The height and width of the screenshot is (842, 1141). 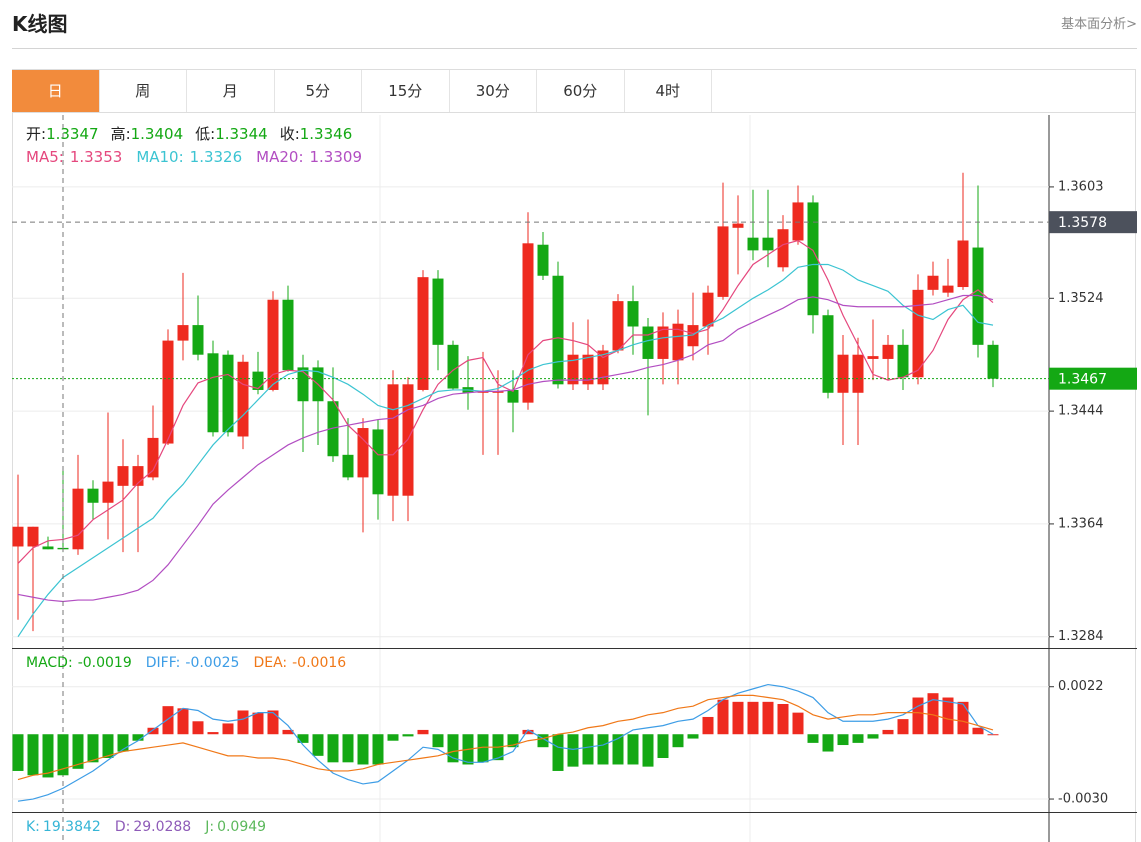 I want to click on ma-value: 1.3326, so click(x=216, y=157).